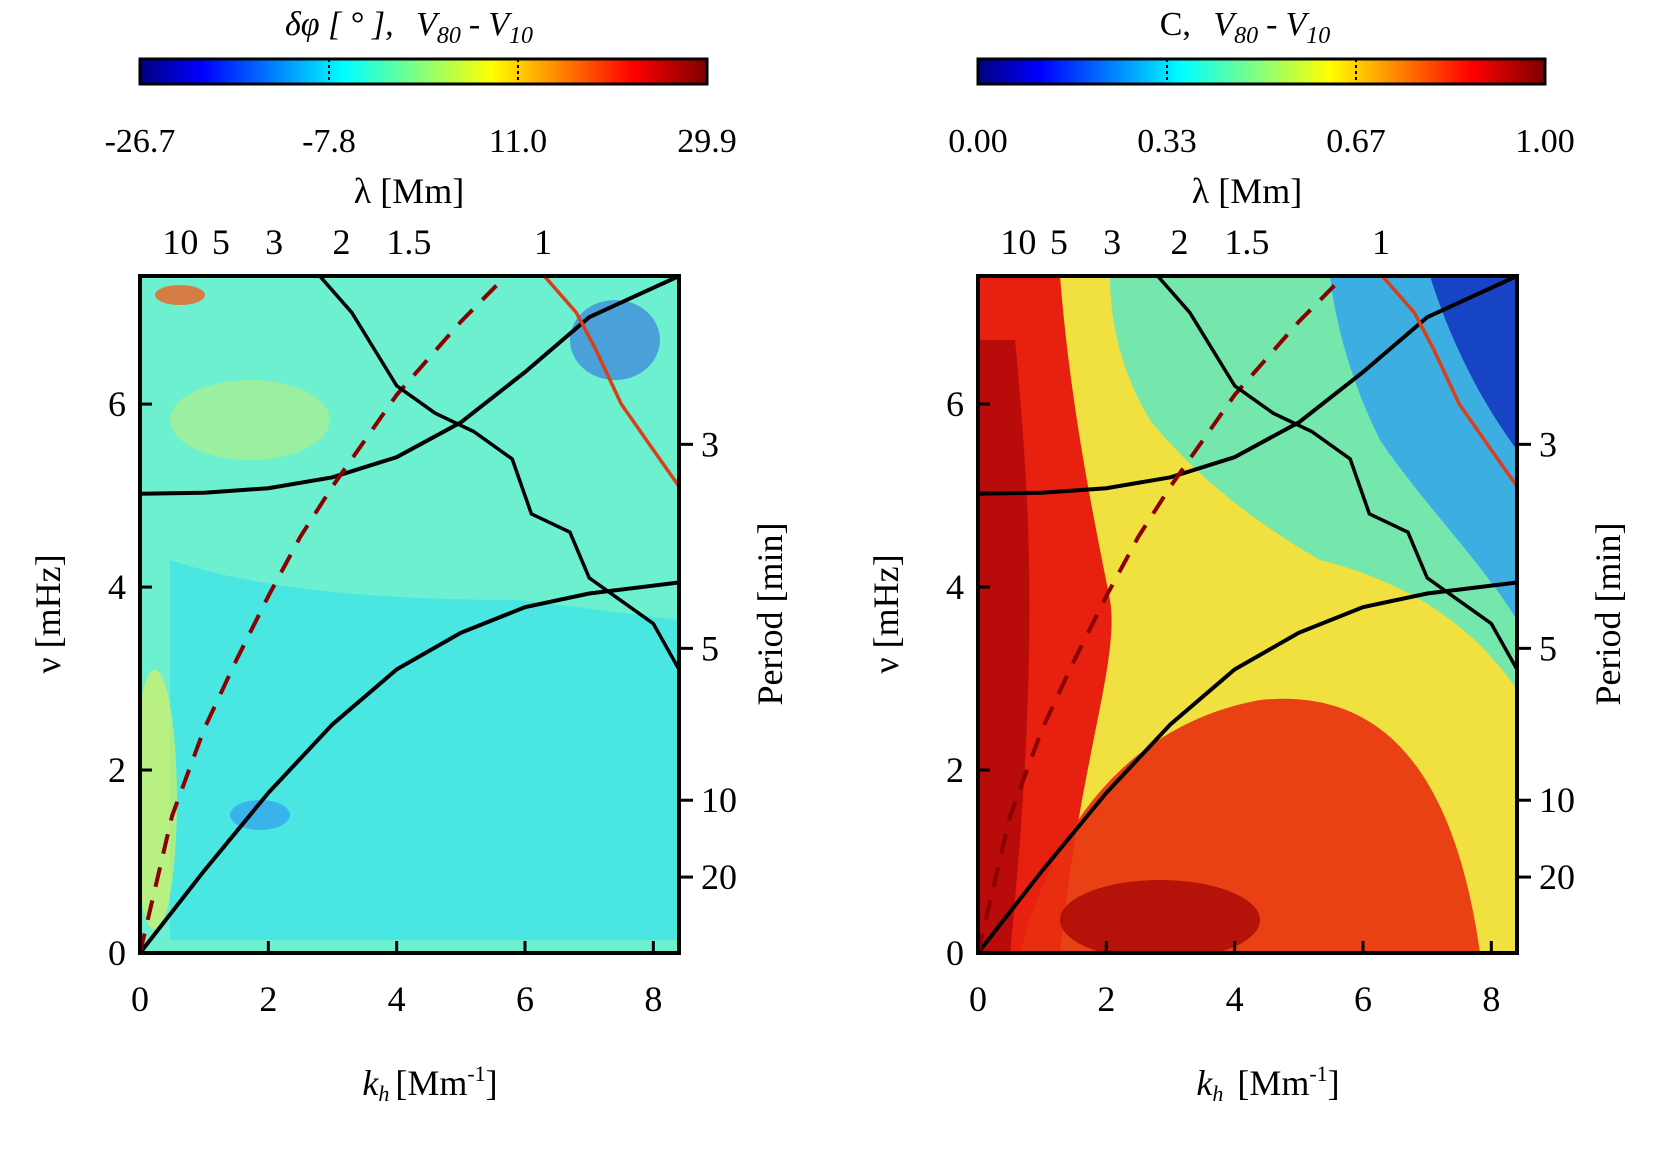 Image resolution: width=1676 pixels, height=1152 pixels. I want to click on right-x-tick-label-0: 0, so click(978, 999).